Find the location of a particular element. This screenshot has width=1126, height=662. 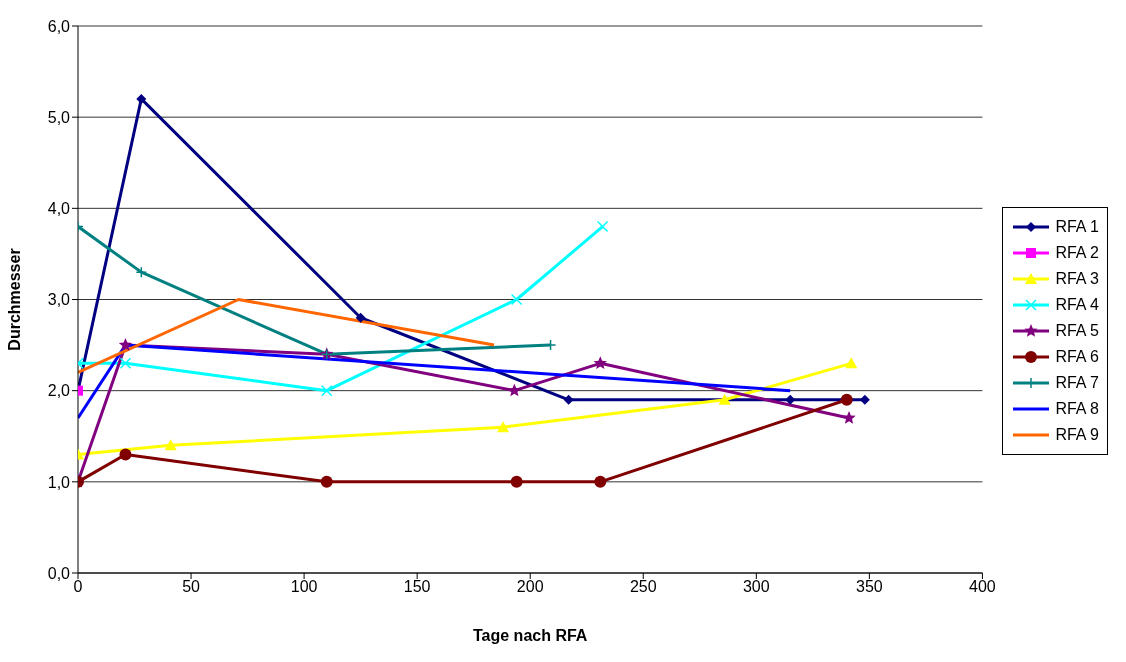

x-tick-label: 50 is located at coordinates (191, 587).